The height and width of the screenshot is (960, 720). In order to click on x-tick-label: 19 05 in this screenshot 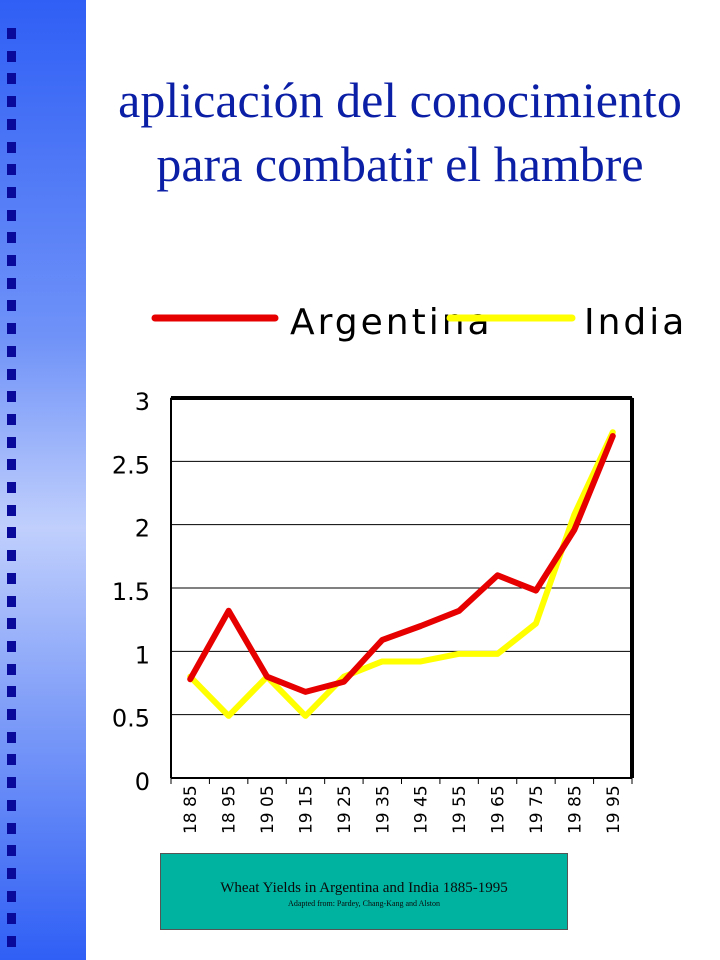, I will do `click(268, 809)`.